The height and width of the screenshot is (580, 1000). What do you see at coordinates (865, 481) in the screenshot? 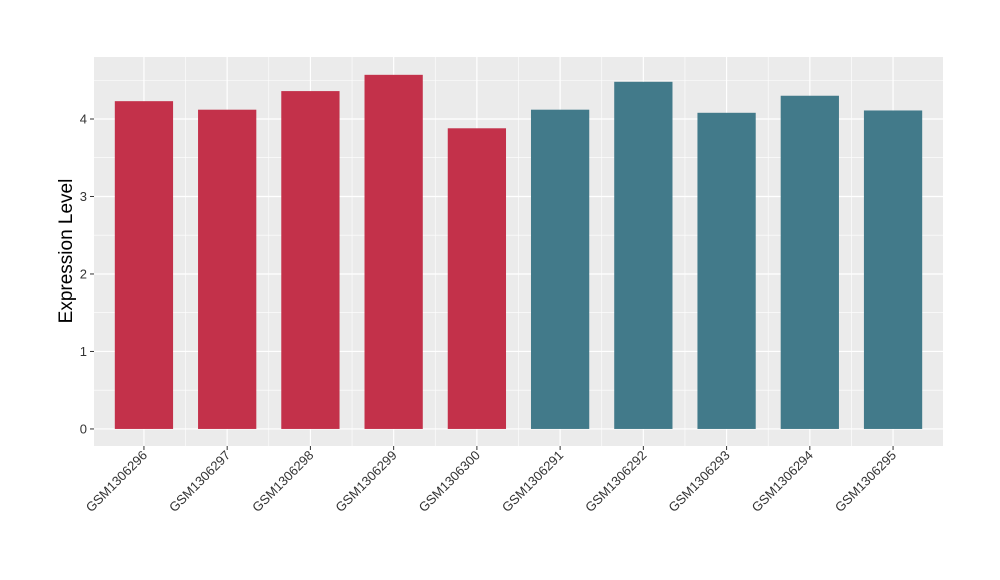
I see `x-tick-label: GSM1306295` at bounding box center [865, 481].